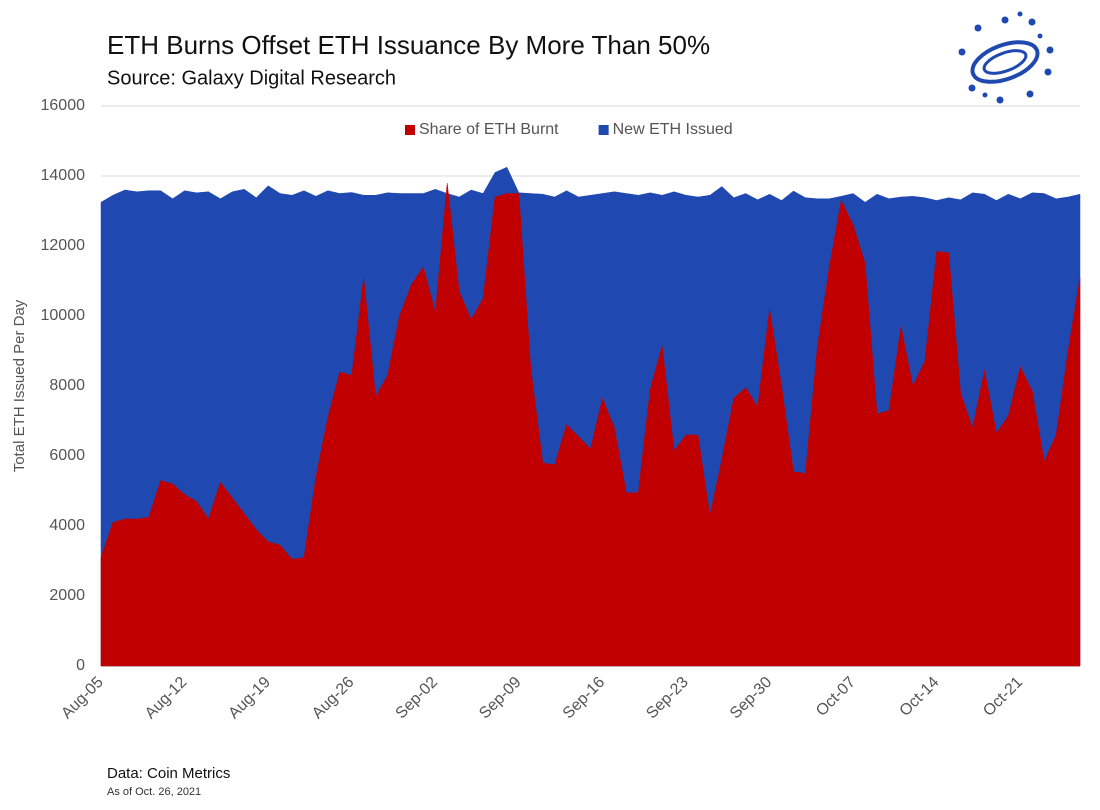 This screenshot has width=1100, height=810. What do you see at coordinates (417, 698) in the screenshot?
I see `x-tick-label: Sep-02` at bounding box center [417, 698].